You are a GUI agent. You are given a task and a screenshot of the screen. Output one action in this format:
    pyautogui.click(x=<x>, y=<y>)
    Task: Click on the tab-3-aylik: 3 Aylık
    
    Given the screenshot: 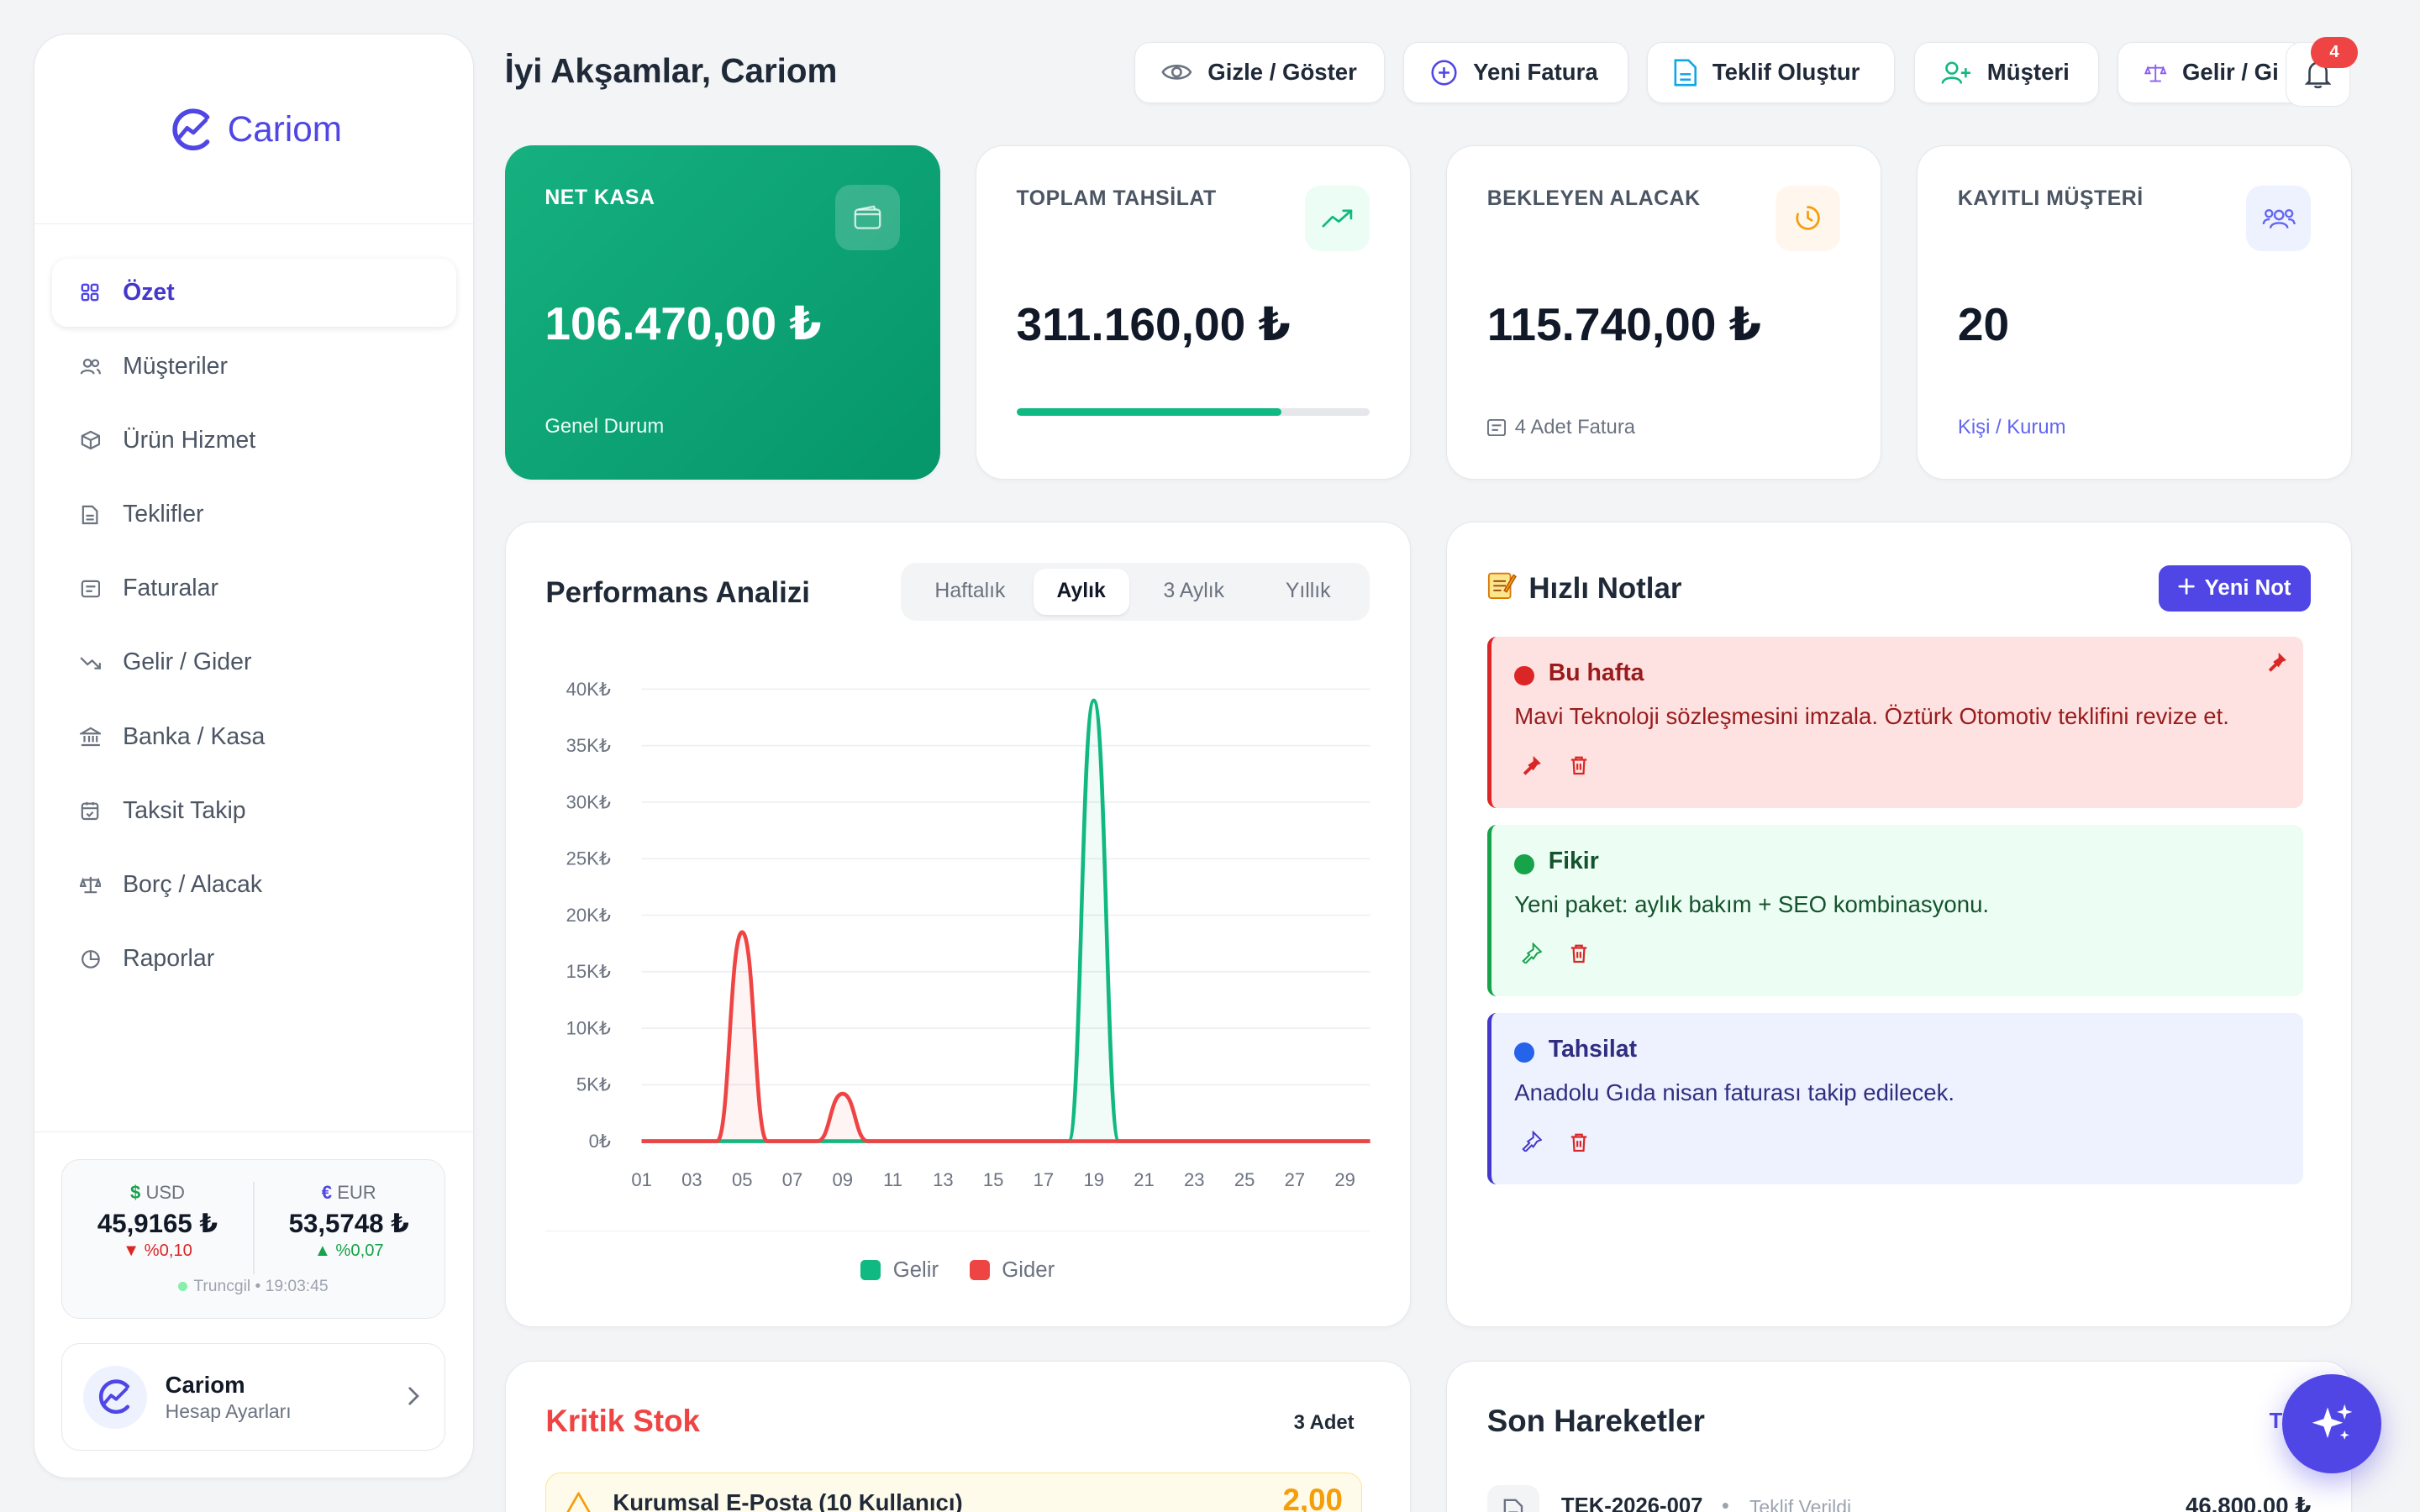 What is the action you would take?
    pyautogui.click(x=1194, y=591)
    